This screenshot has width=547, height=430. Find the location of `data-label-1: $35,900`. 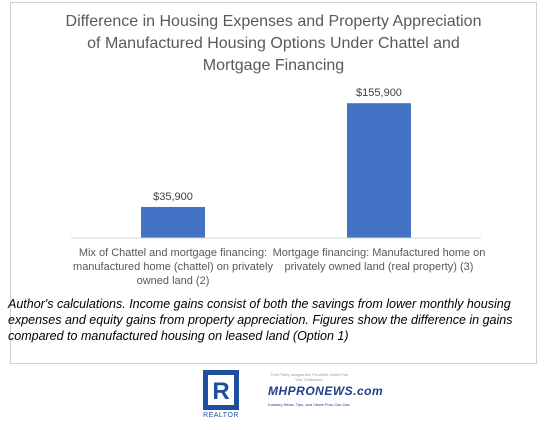

data-label-1: $35,900 is located at coordinates (173, 197).